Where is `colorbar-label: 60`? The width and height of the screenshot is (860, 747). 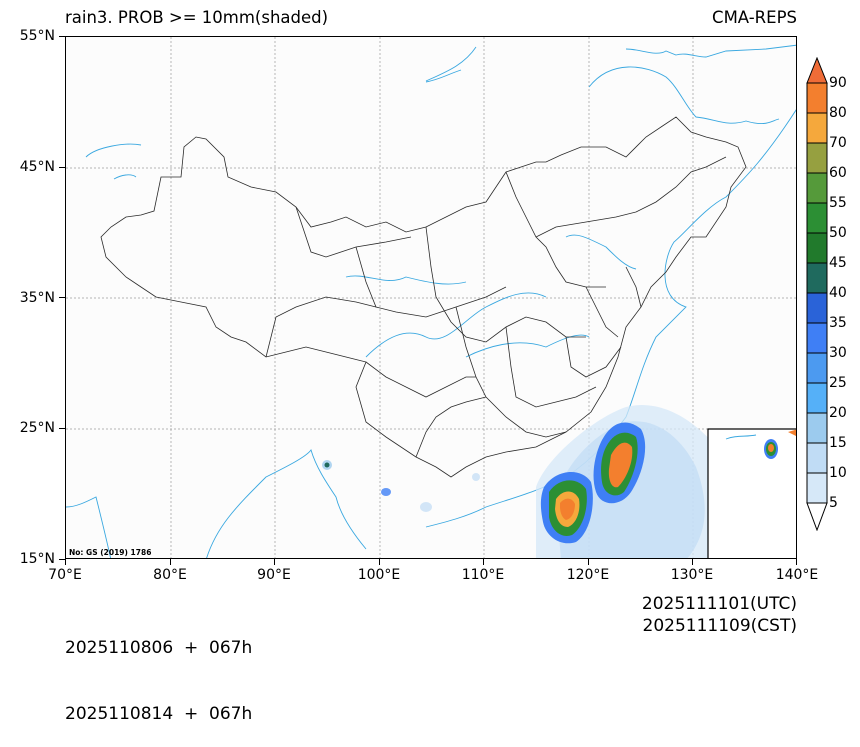 colorbar-label: 60 is located at coordinates (838, 173).